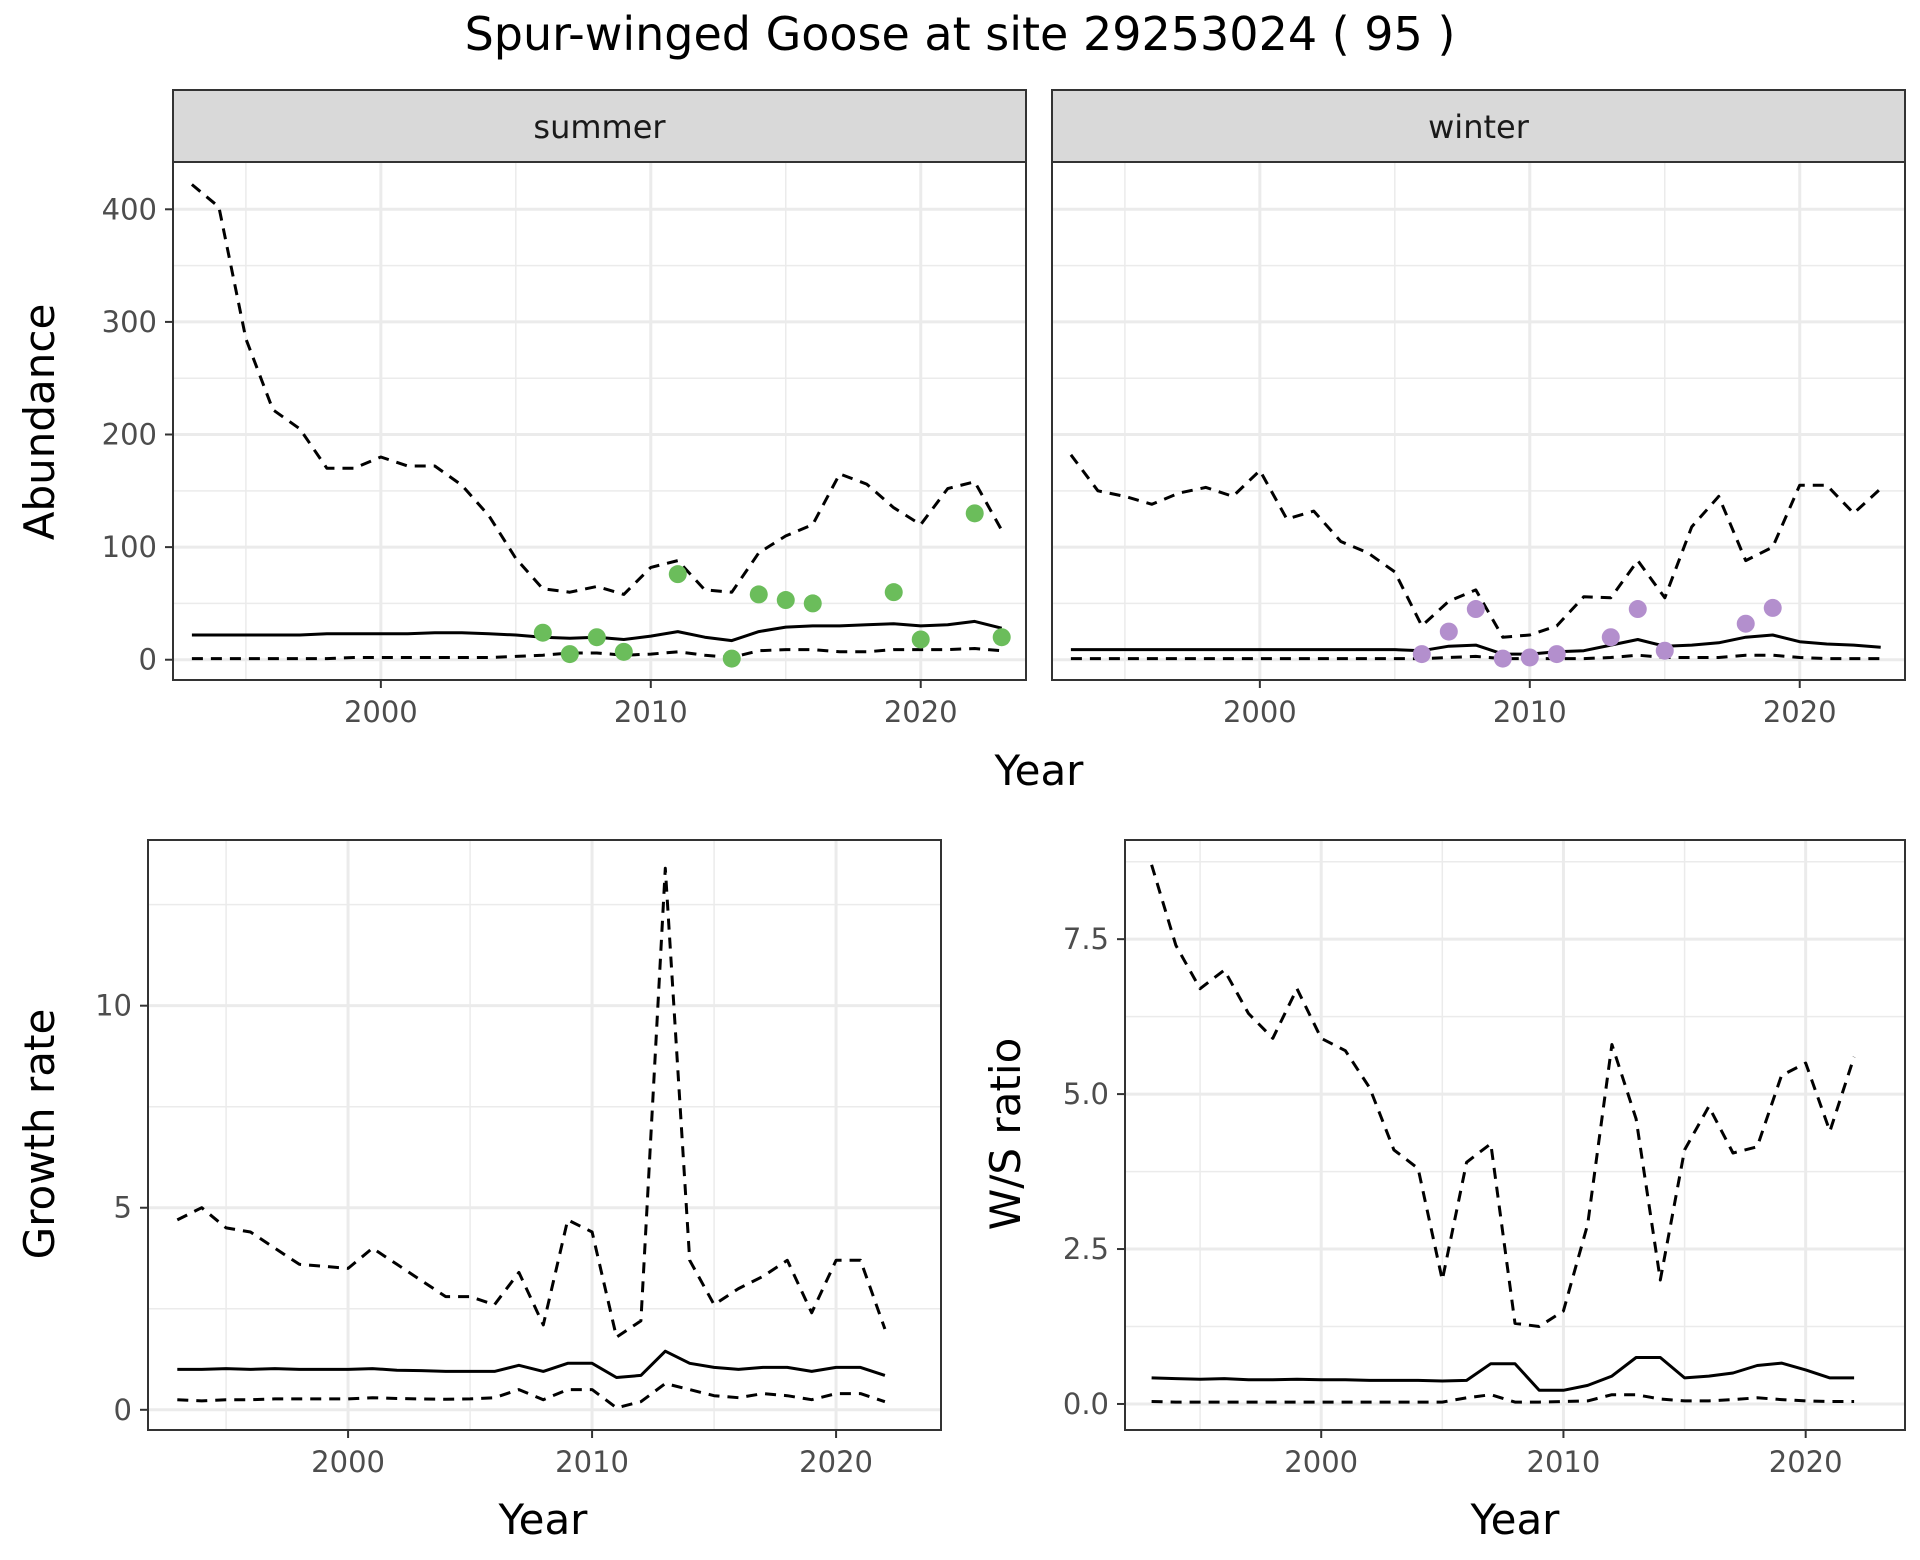 Image resolution: width=1920 pixels, height=1560 pixels. Describe the element at coordinates (348, 1462) in the screenshot. I see `growth-x-tick-label: 2000` at that location.